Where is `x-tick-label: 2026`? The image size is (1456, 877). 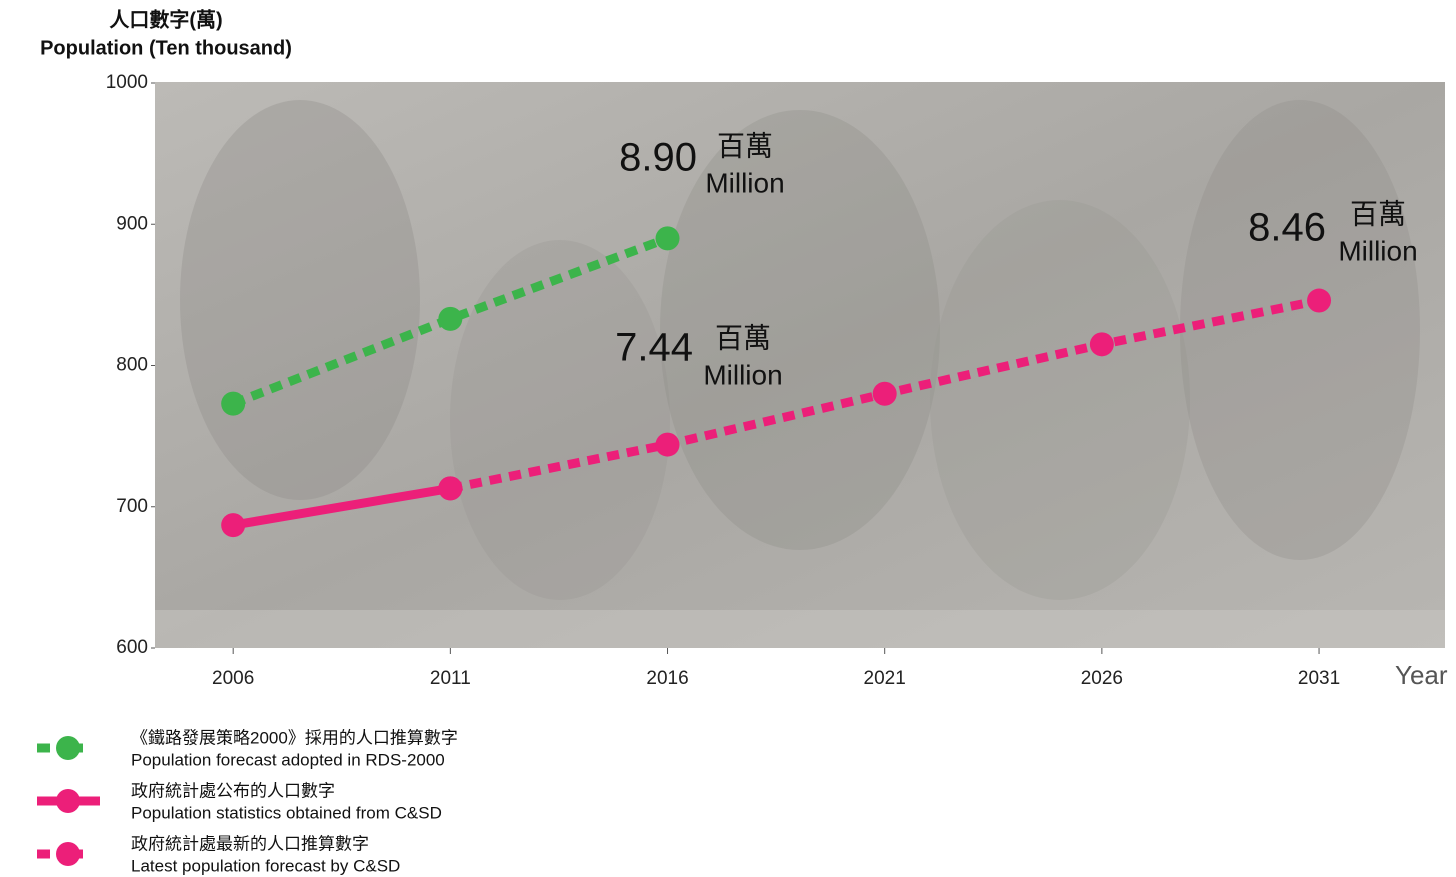
x-tick-label: 2026 is located at coordinates (1102, 678).